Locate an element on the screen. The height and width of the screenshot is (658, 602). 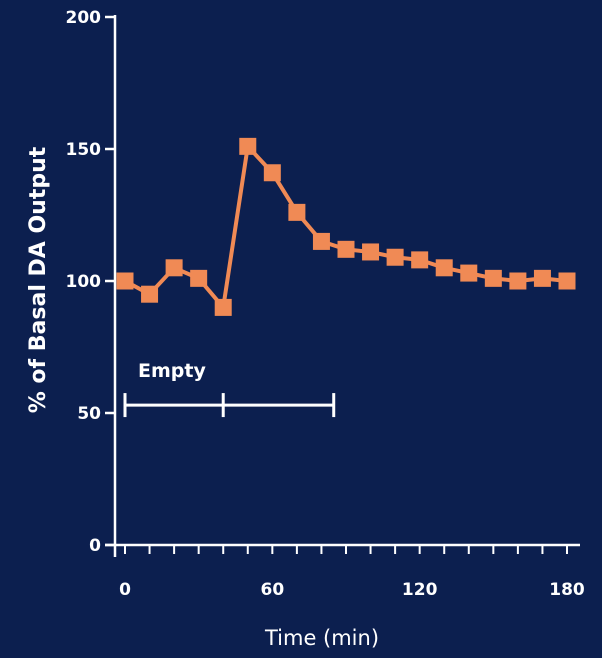
x-tick-label: 120 is located at coordinates (420, 590).